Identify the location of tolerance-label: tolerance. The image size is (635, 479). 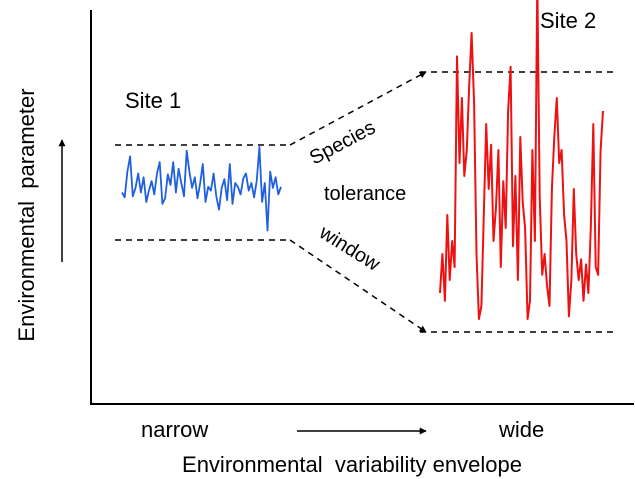
(365, 194).